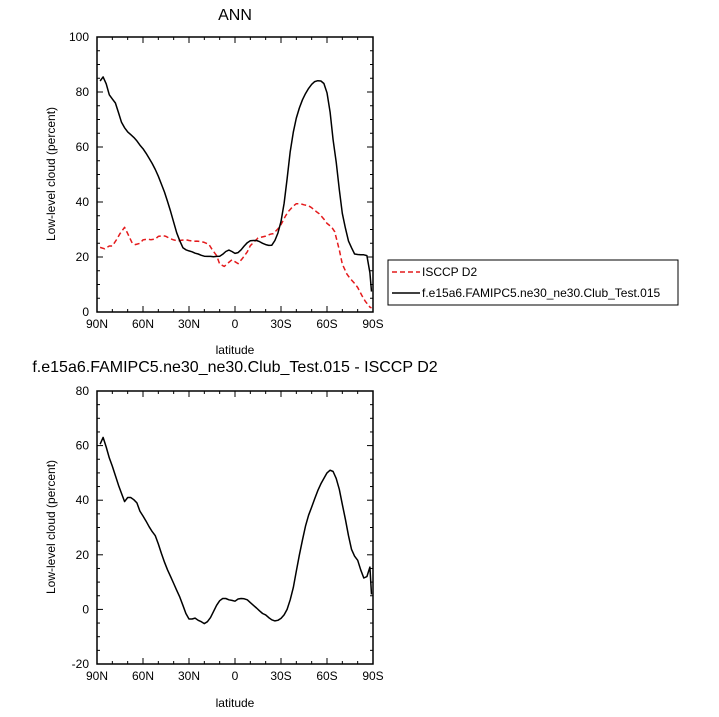 This screenshot has width=719, height=717. Describe the element at coordinates (235, 15) in the screenshot. I see `top-chart-title: ANN` at that location.